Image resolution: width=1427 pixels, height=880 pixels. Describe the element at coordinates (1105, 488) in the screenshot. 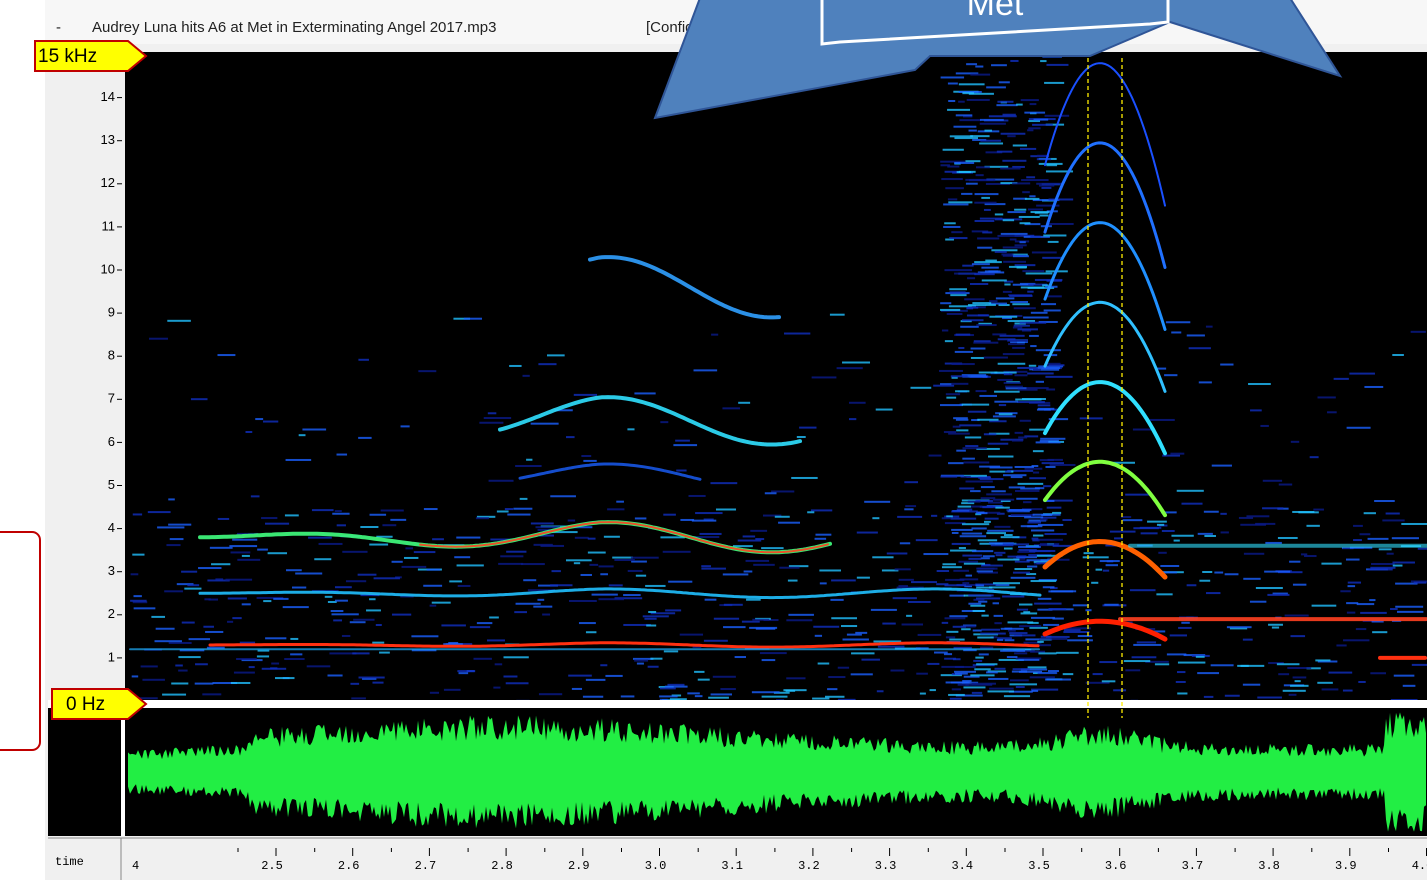

I see `harmonic-trace` at that location.